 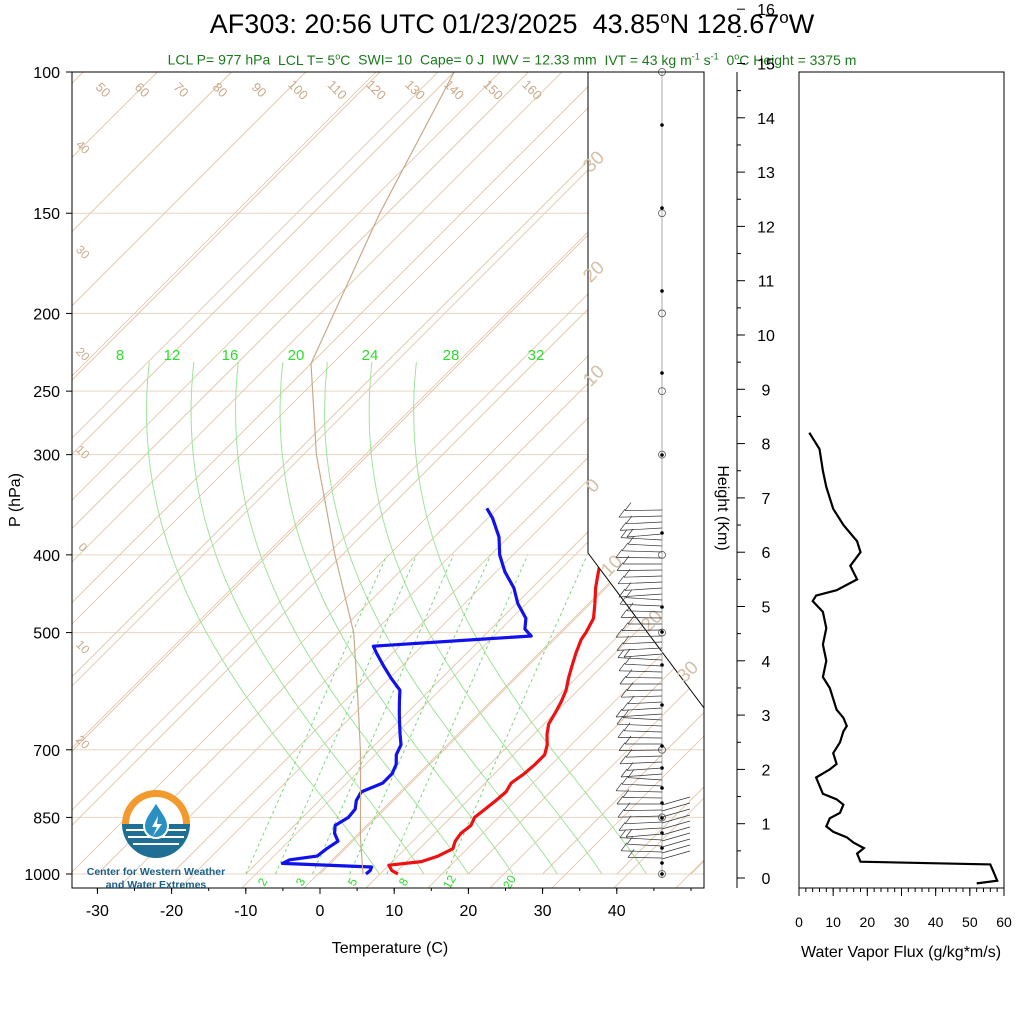 What do you see at coordinates (314, 59) in the screenshot?
I see `lcl-temperature: LCL T= 5oC` at bounding box center [314, 59].